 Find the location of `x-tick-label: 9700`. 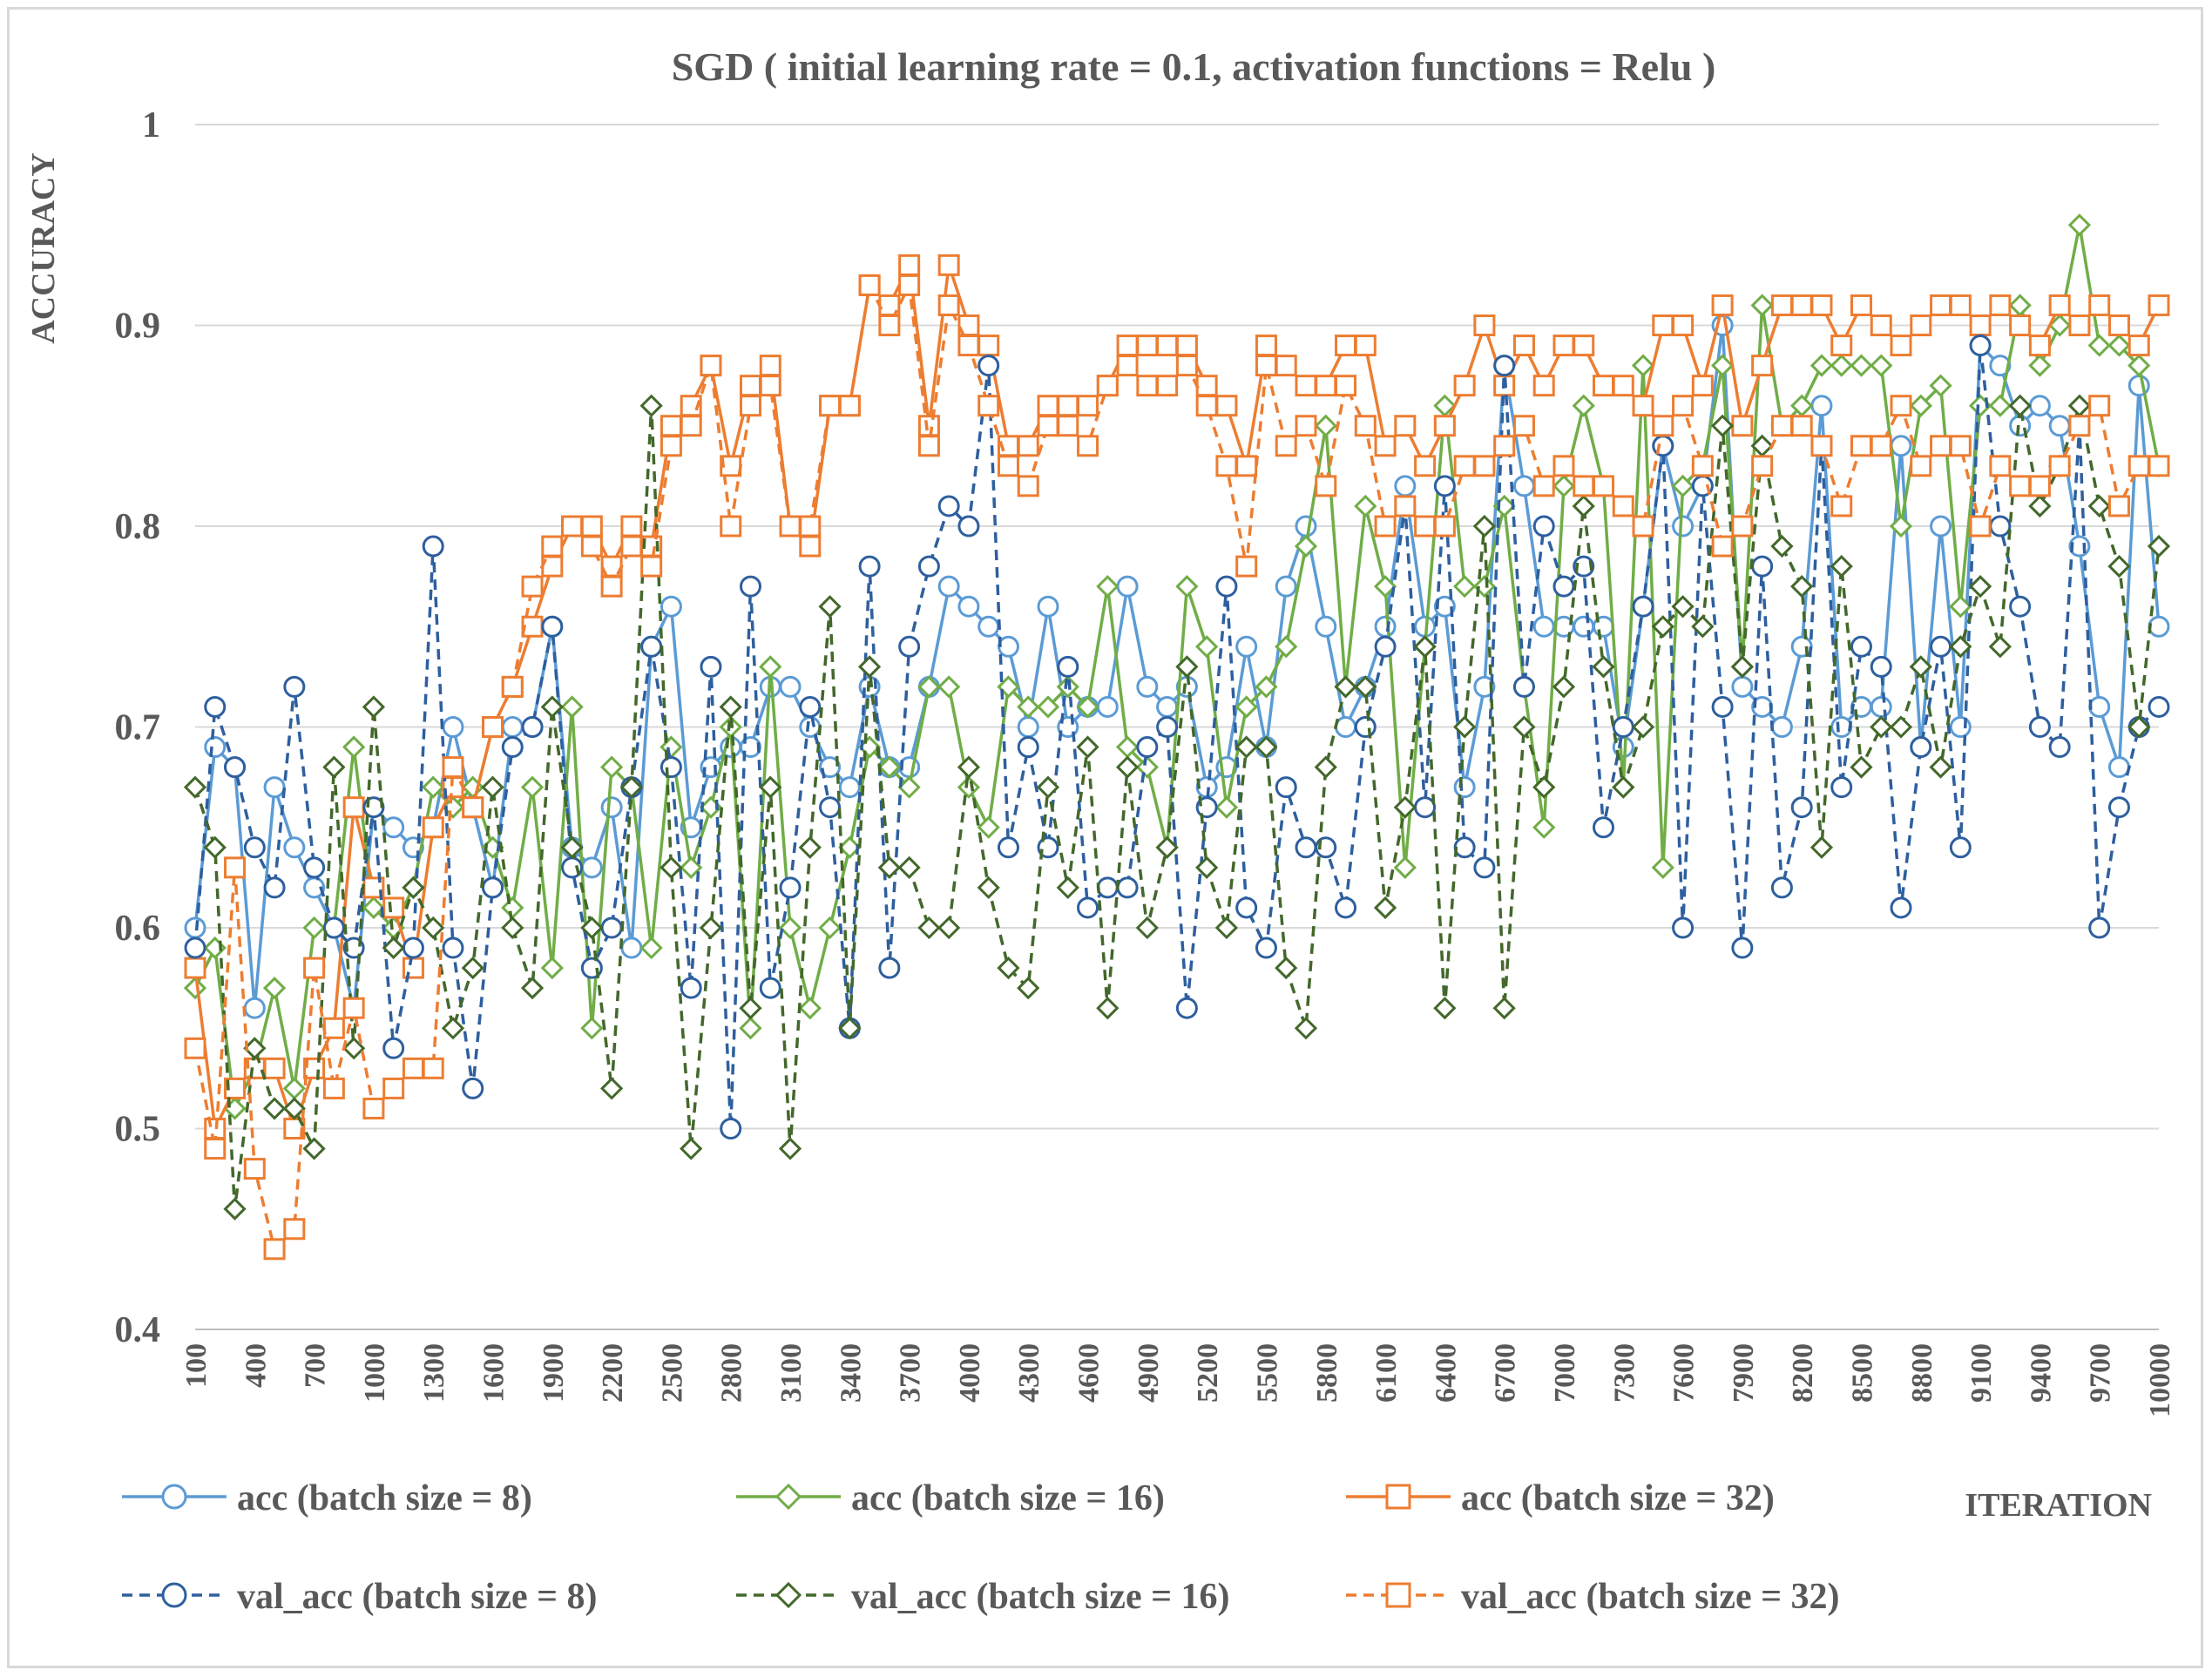

x-tick-label: 9700 is located at coordinates (2101, 1373).